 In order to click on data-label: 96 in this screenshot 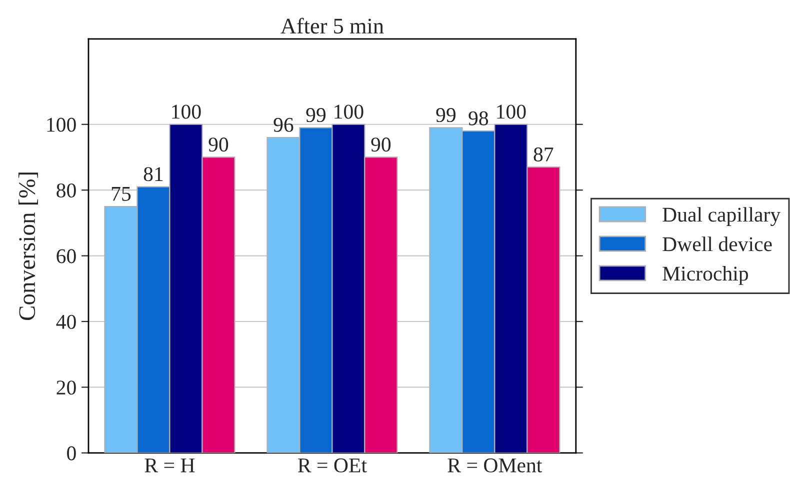, I will do `click(284, 125)`.